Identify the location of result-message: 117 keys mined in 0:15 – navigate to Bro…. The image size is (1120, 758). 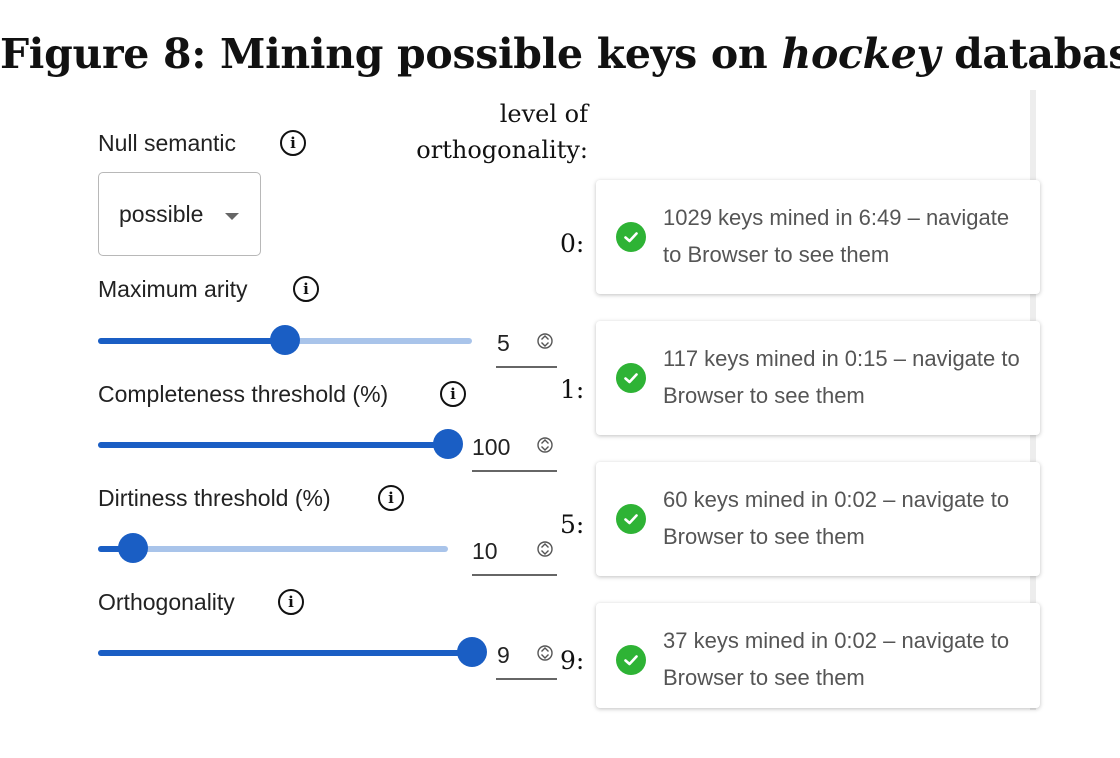
(841, 377).